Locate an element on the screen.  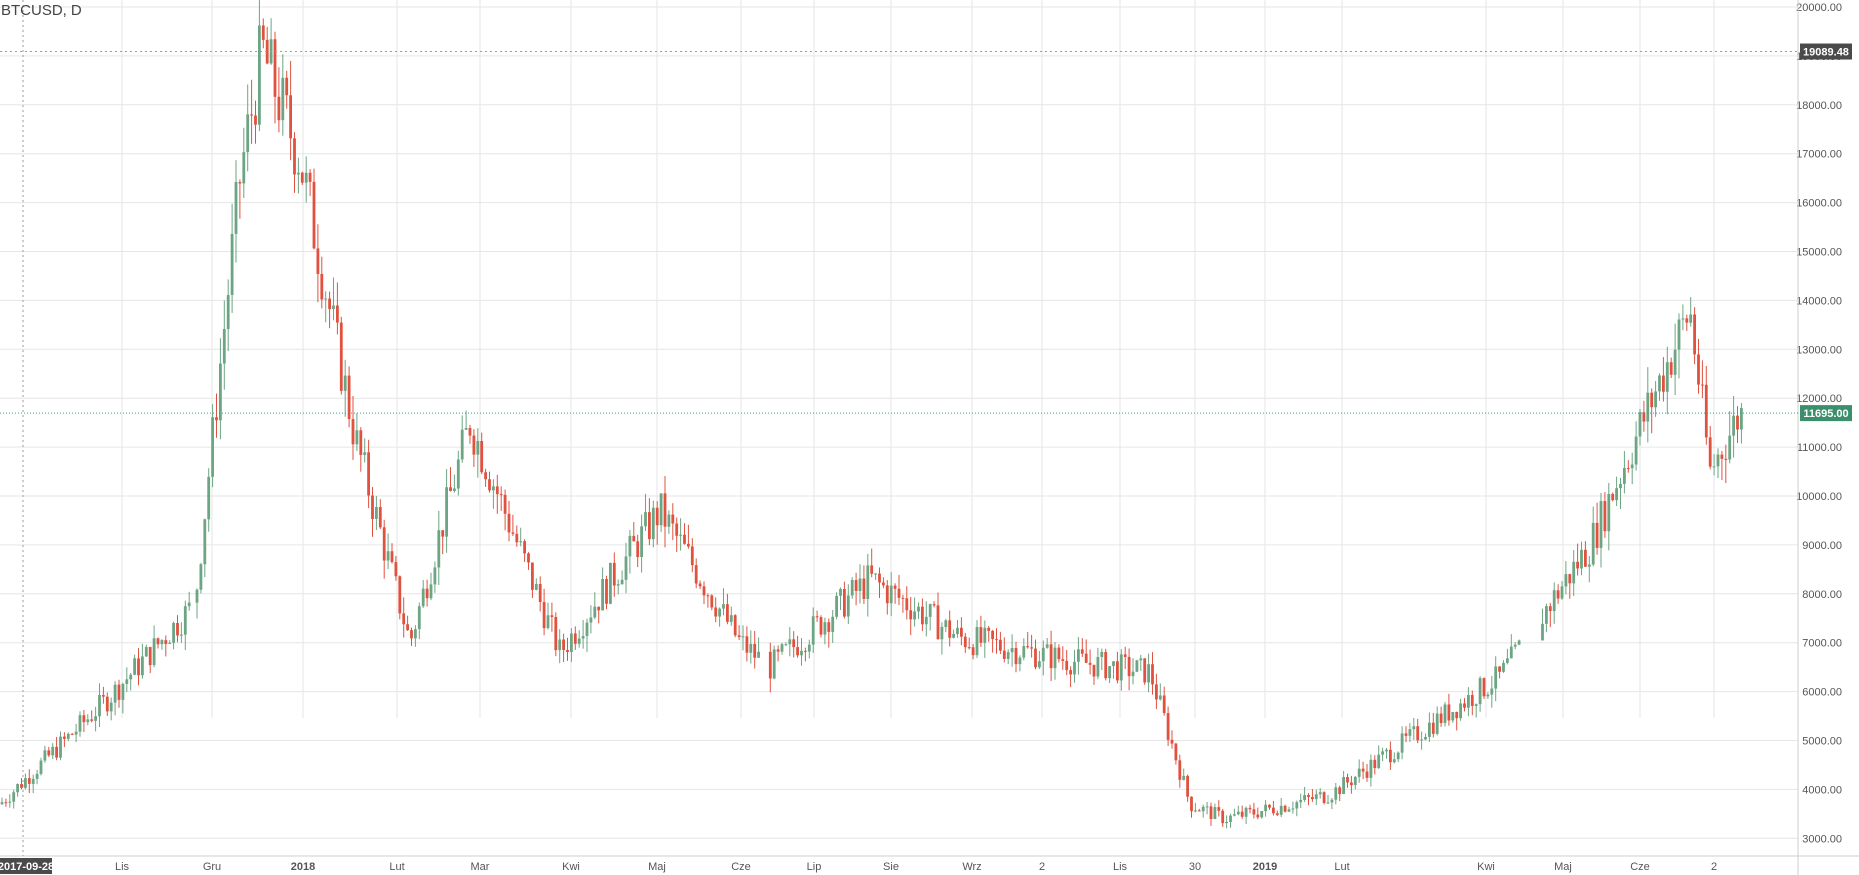
time-tick-label: Cze is located at coordinates (741, 867).